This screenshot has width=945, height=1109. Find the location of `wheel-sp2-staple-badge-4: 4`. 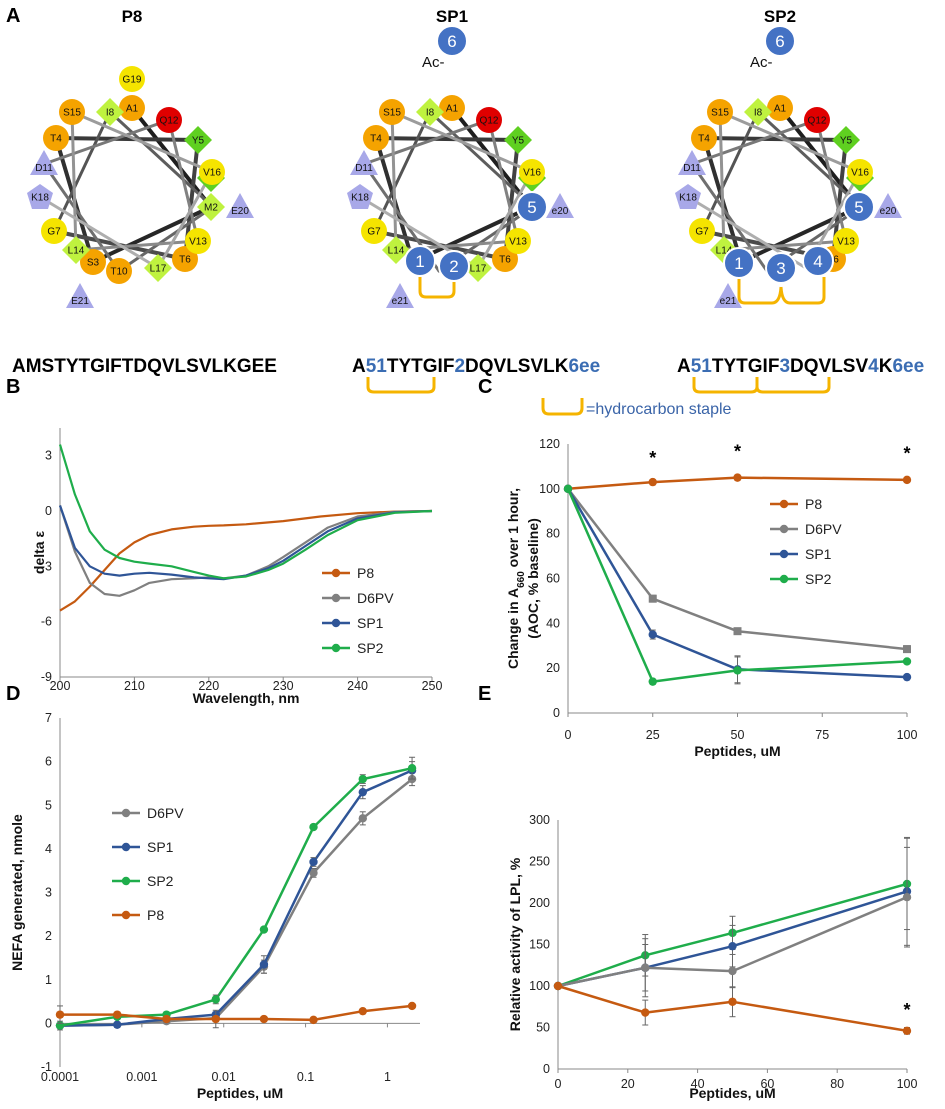

wheel-sp2-staple-badge-4: 4 is located at coordinates (818, 261).